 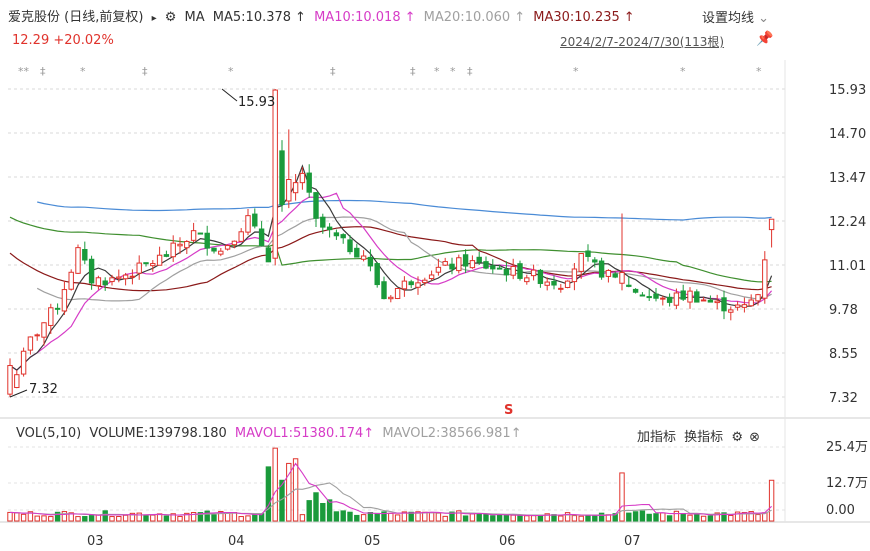 What do you see at coordinates (642, 42) in the screenshot?
I see `date-range: 2024/2/7-2024/7/30(113根)` at bounding box center [642, 42].